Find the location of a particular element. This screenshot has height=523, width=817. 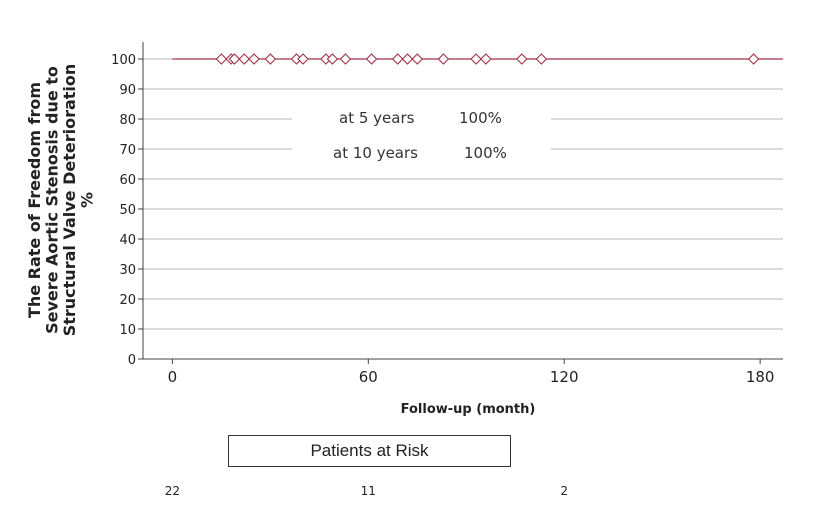

y-tick-label-30: 30 is located at coordinates (127, 270).